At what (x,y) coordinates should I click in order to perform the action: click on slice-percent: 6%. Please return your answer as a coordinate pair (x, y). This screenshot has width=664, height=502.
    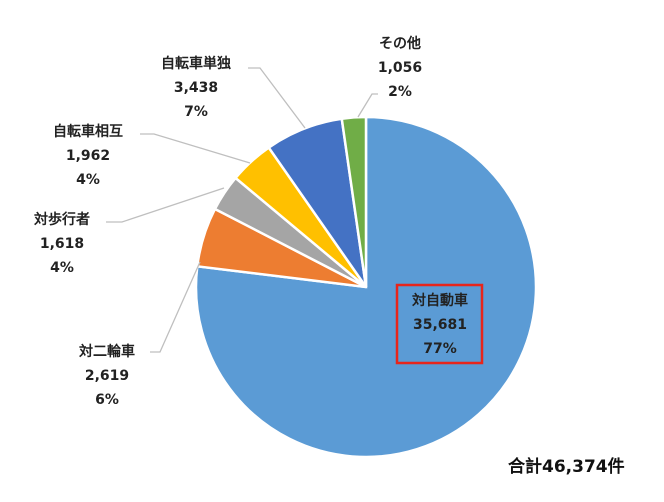
    Looking at the image, I should click on (107, 400).